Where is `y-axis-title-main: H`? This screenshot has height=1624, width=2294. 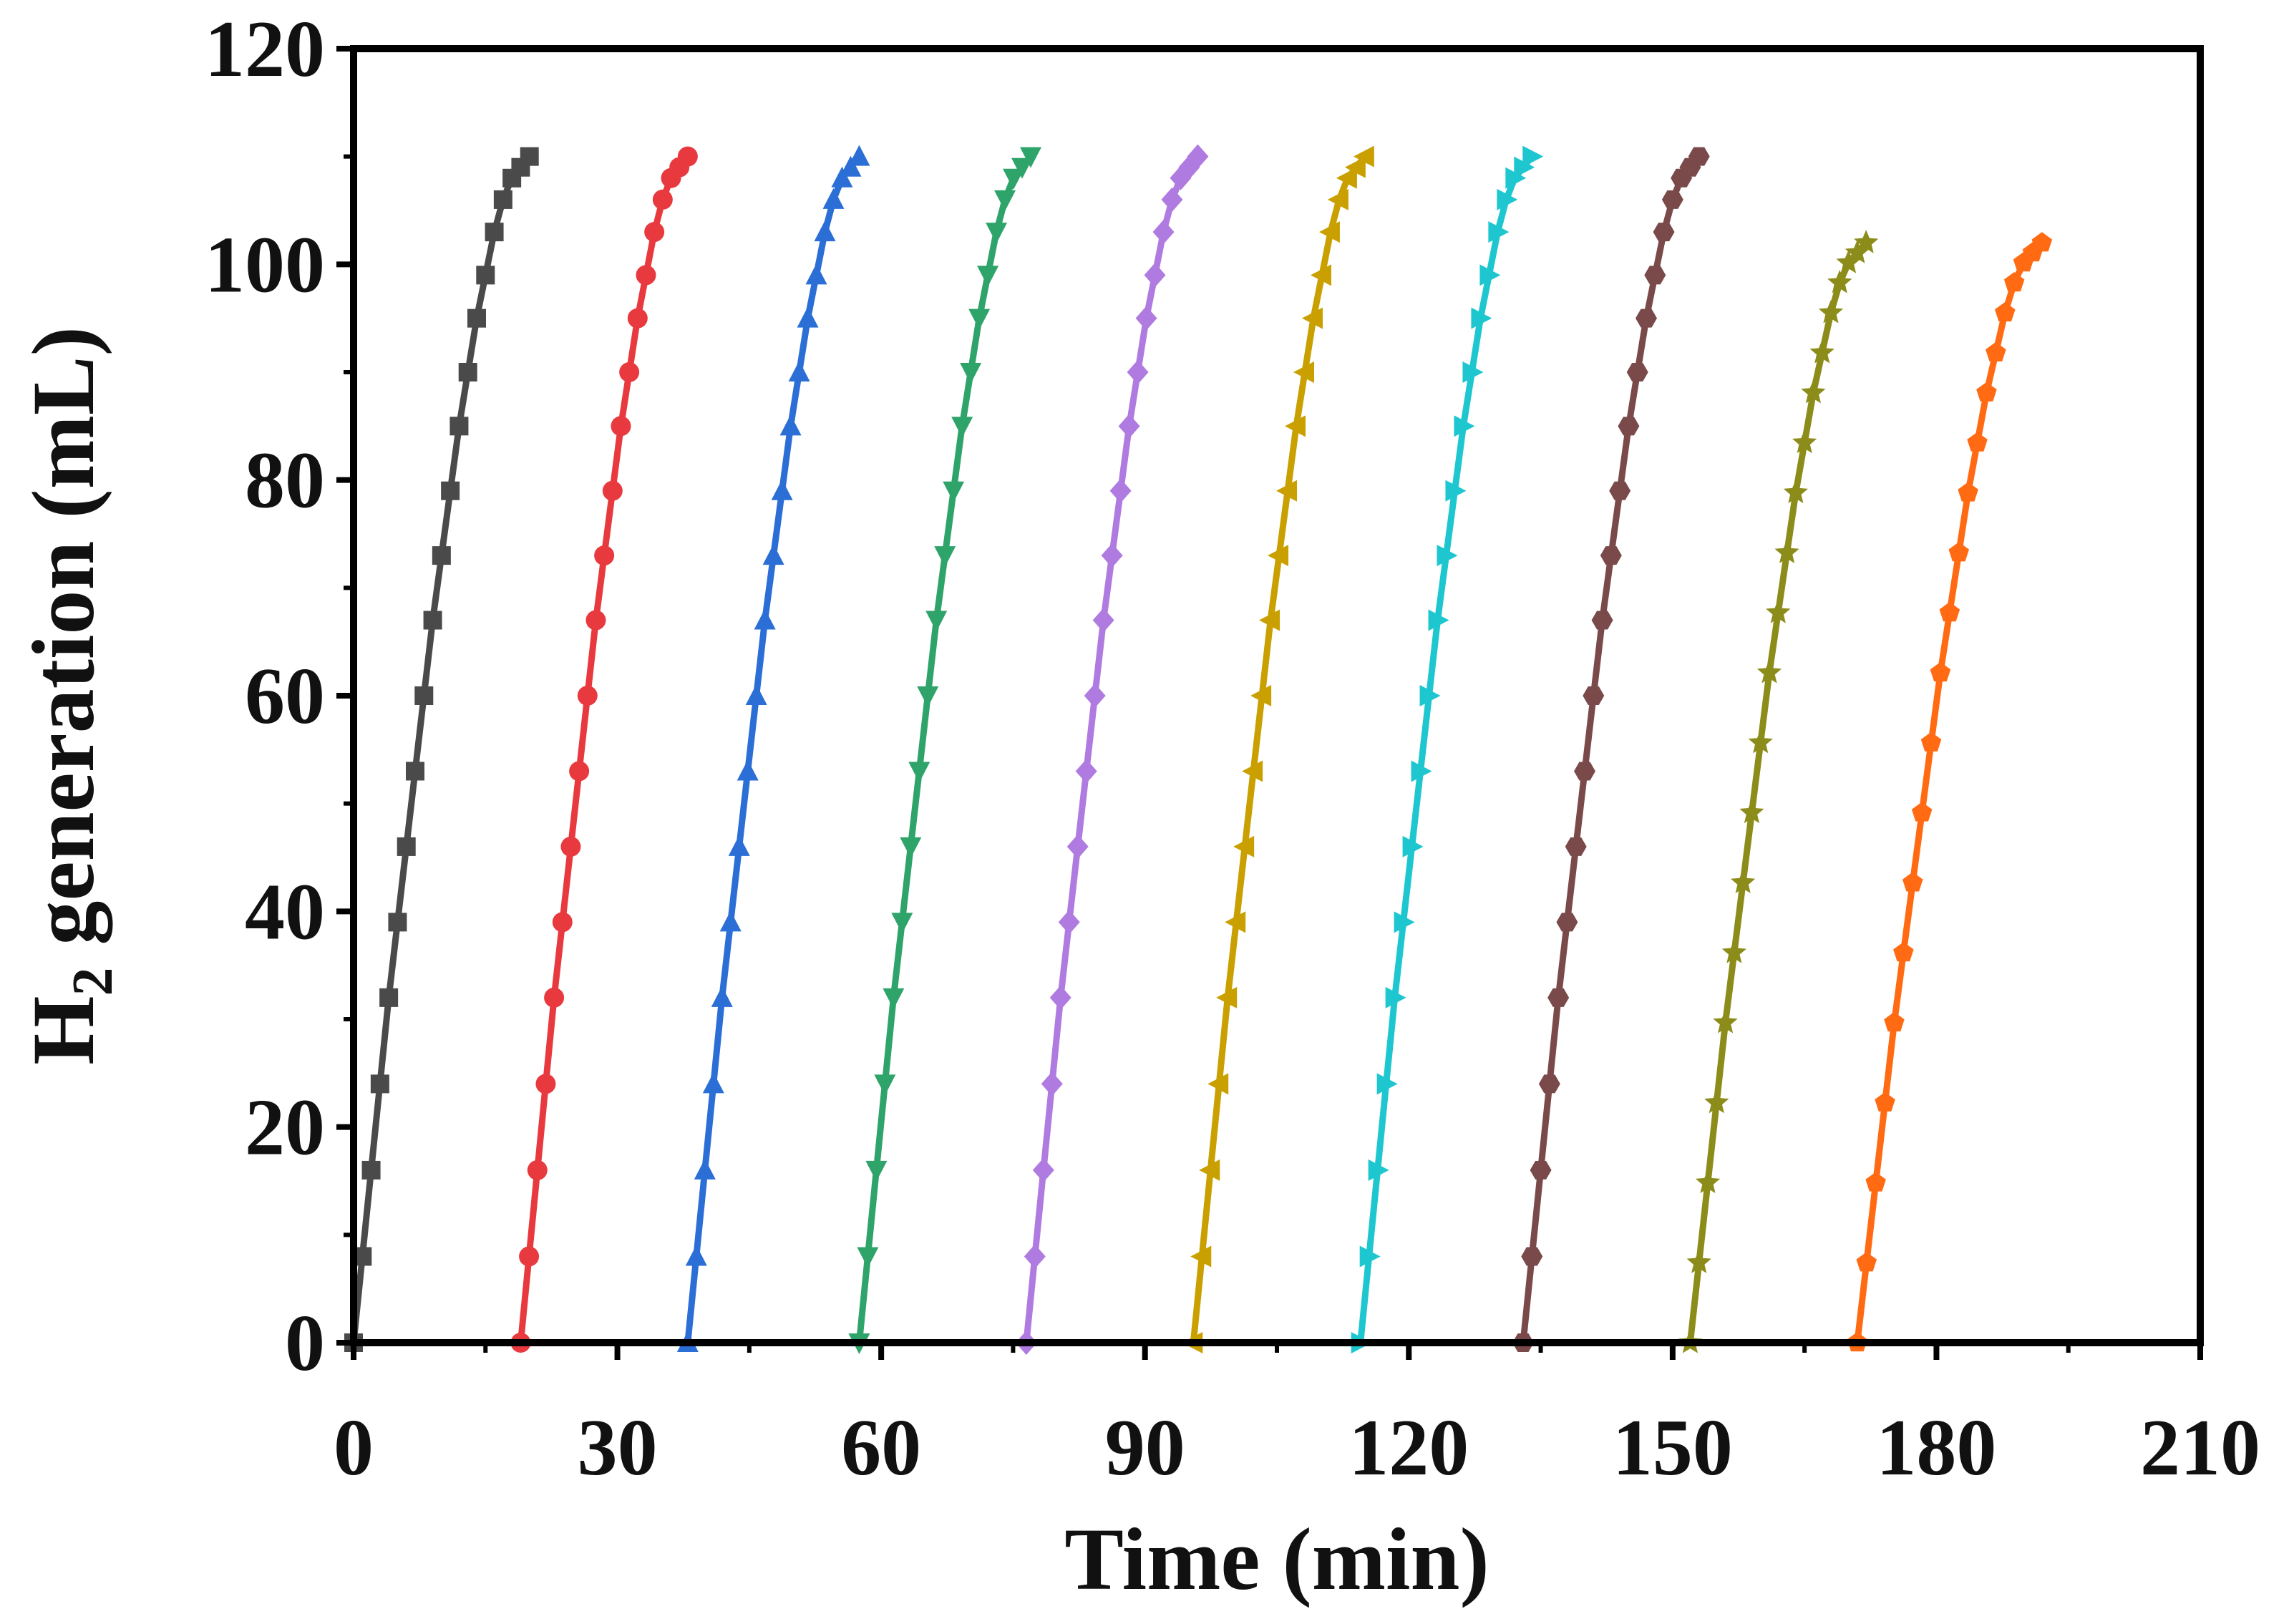
y-axis-title-main: H is located at coordinates (63, 1030).